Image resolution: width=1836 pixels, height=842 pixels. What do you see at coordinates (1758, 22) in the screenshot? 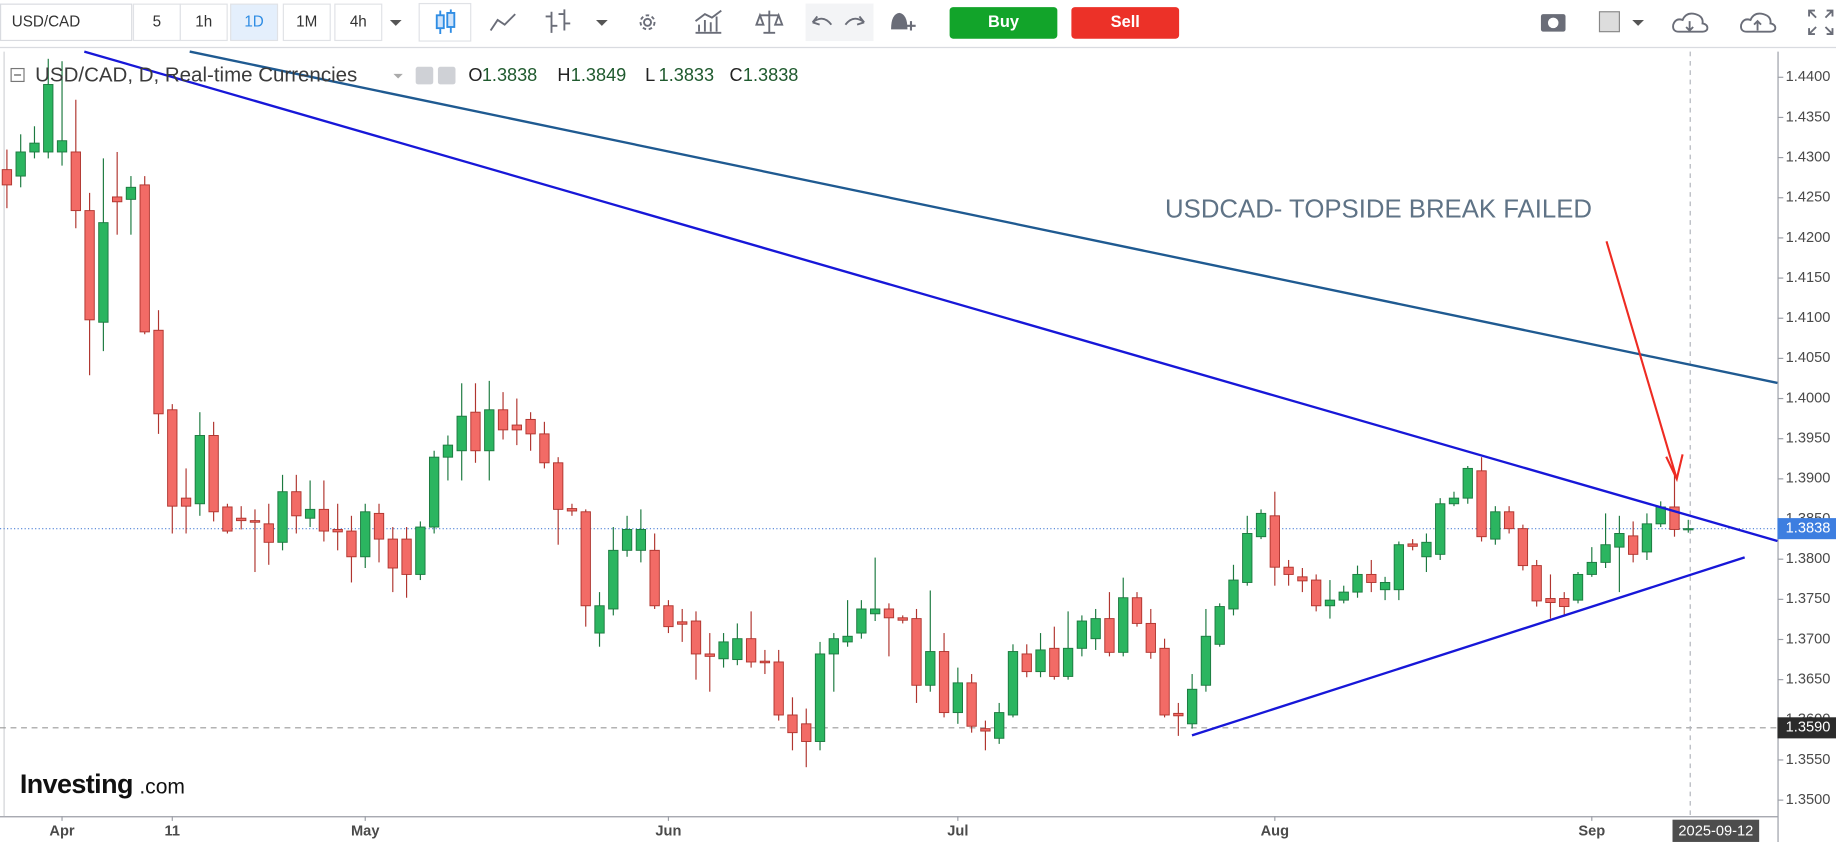
I see `cloud-upload-icon` at bounding box center [1758, 22].